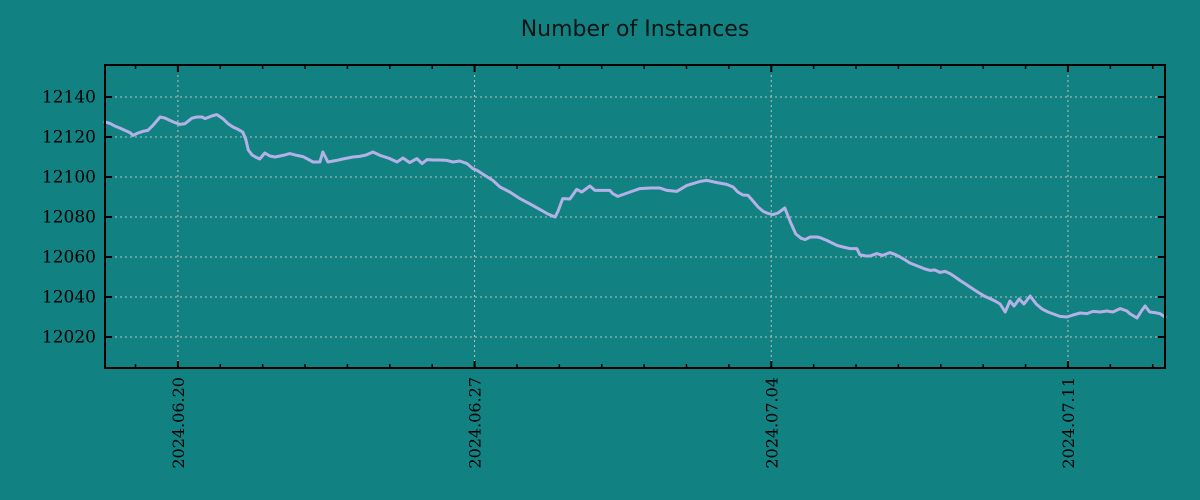 Image resolution: width=1200 pixels, height=500 pixels. I want to click on y-tick-label: 12120, so click(69, 138).